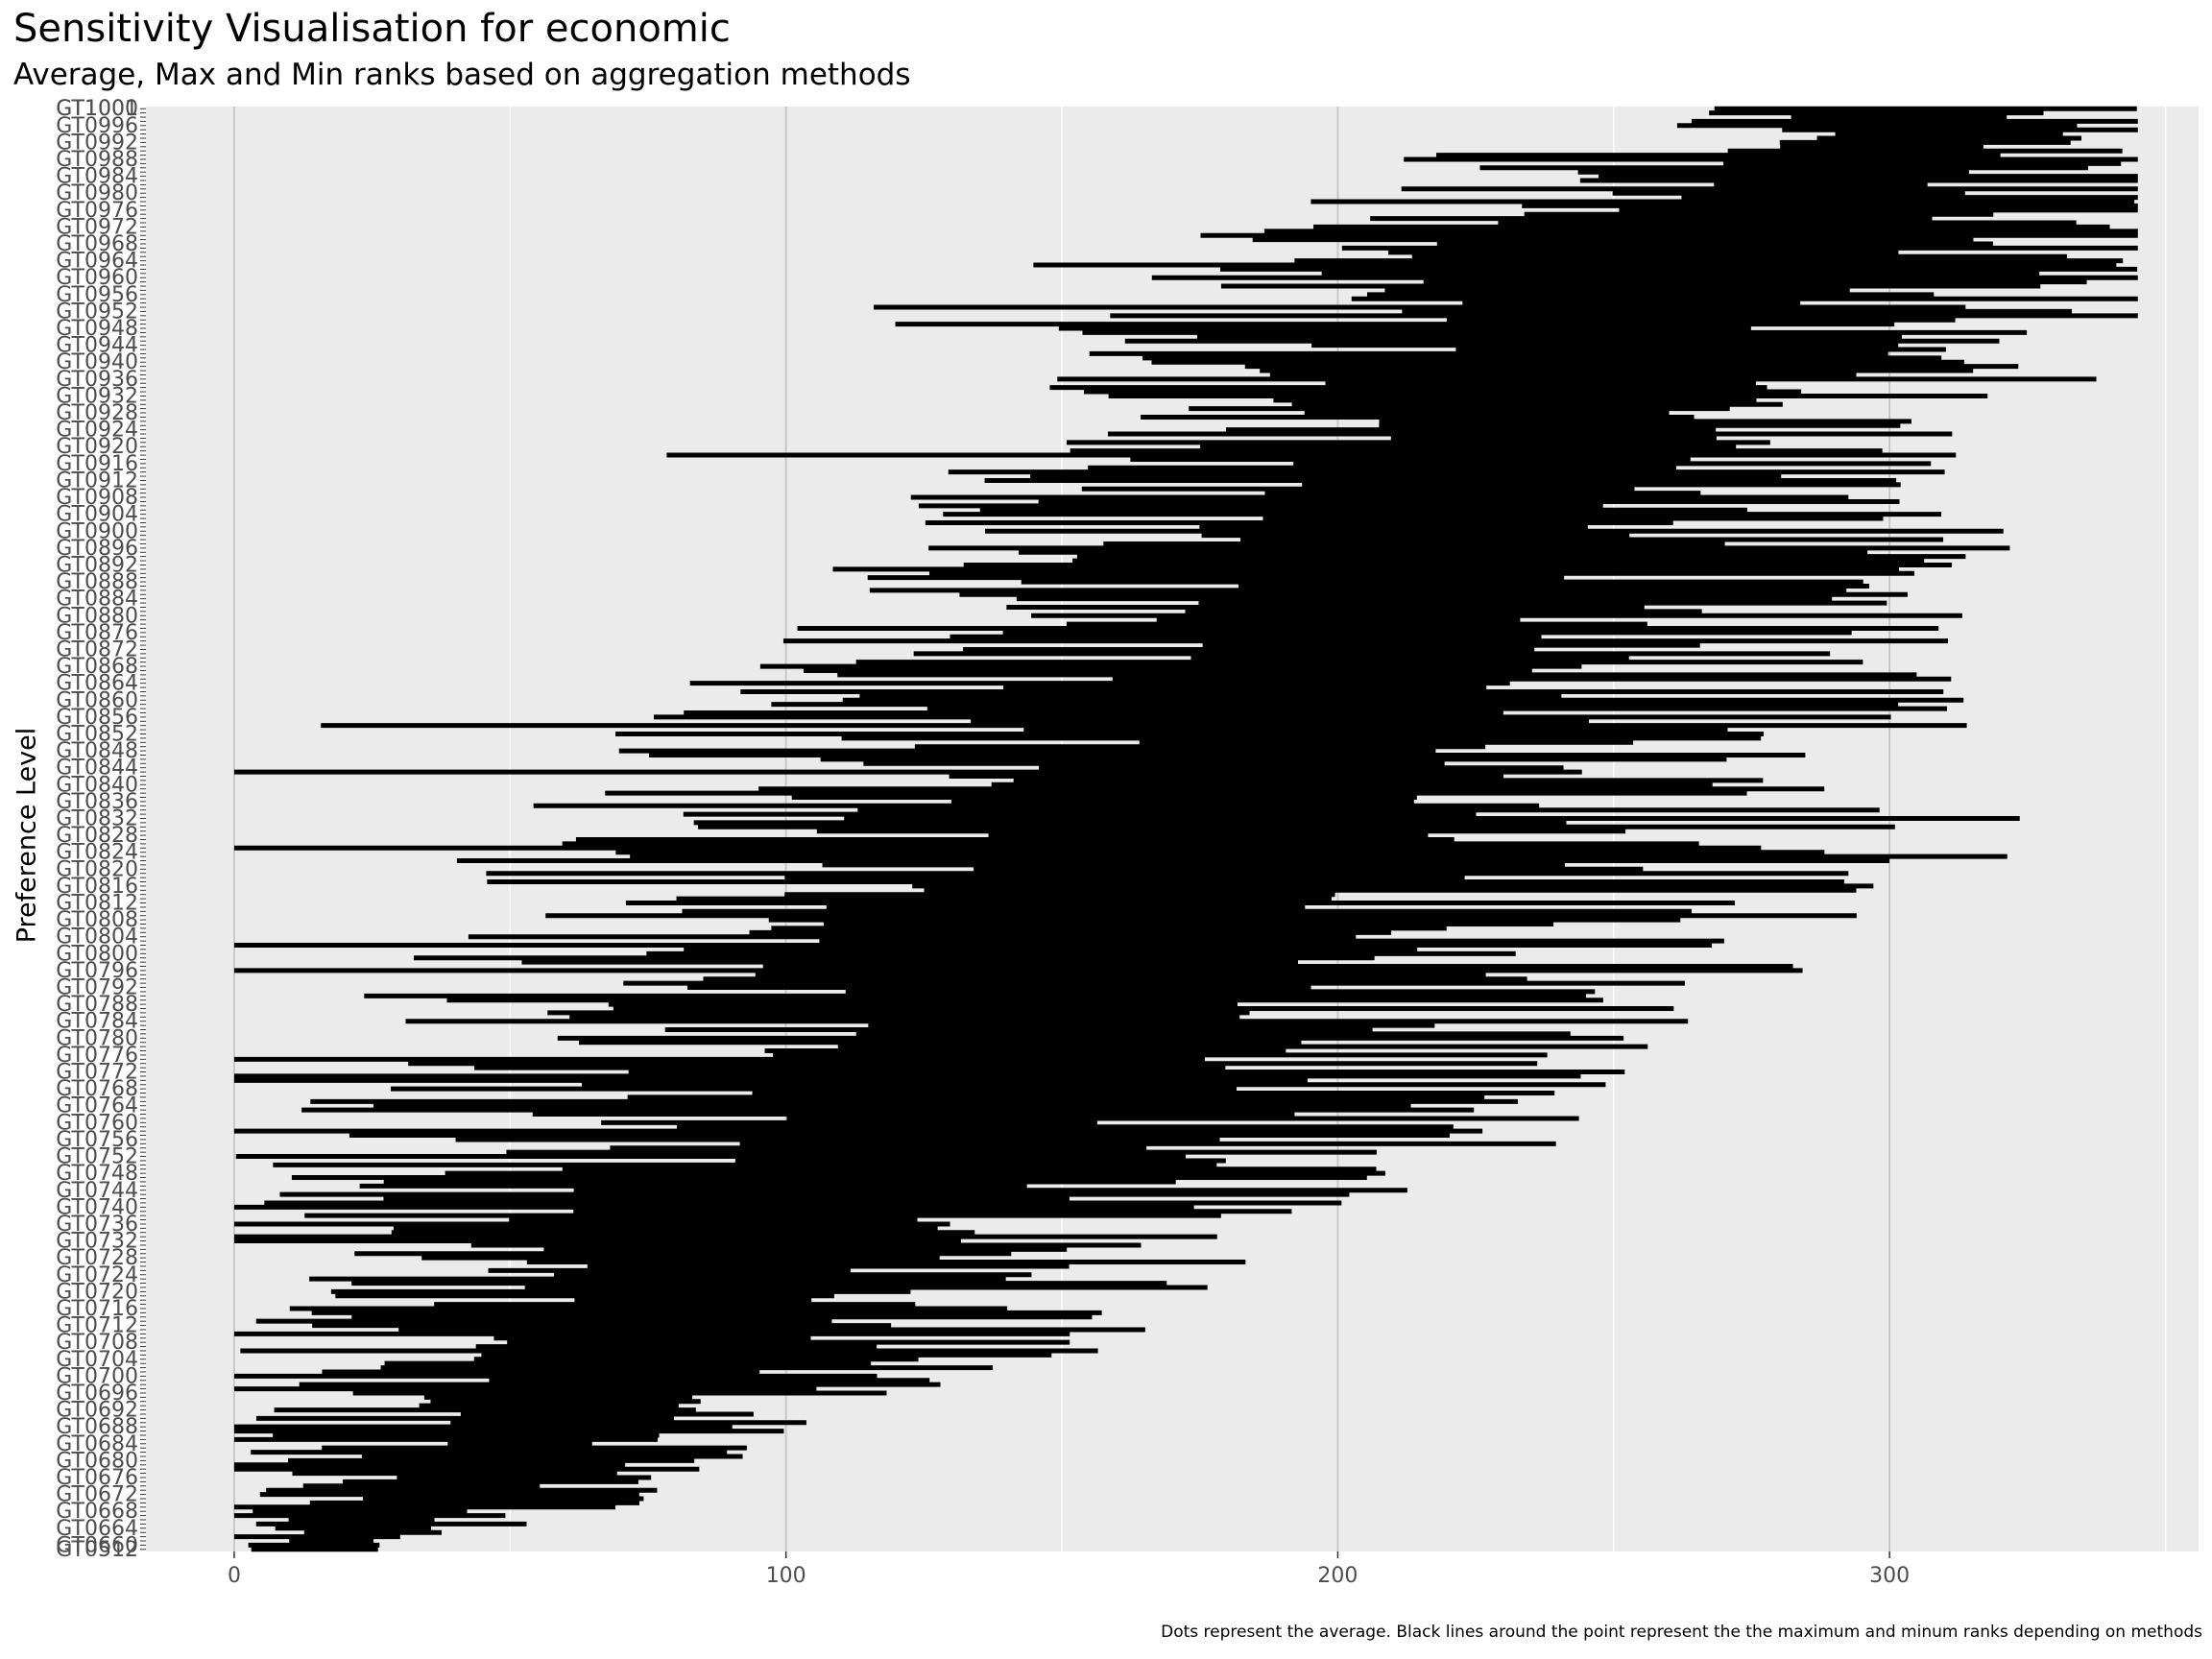 Image resolution: width=2212 pixels, height=1659 pixels. Describe the element at coordinates (97, 649) in the screenshot. I see `y-tick-label: GT0872` at that location.